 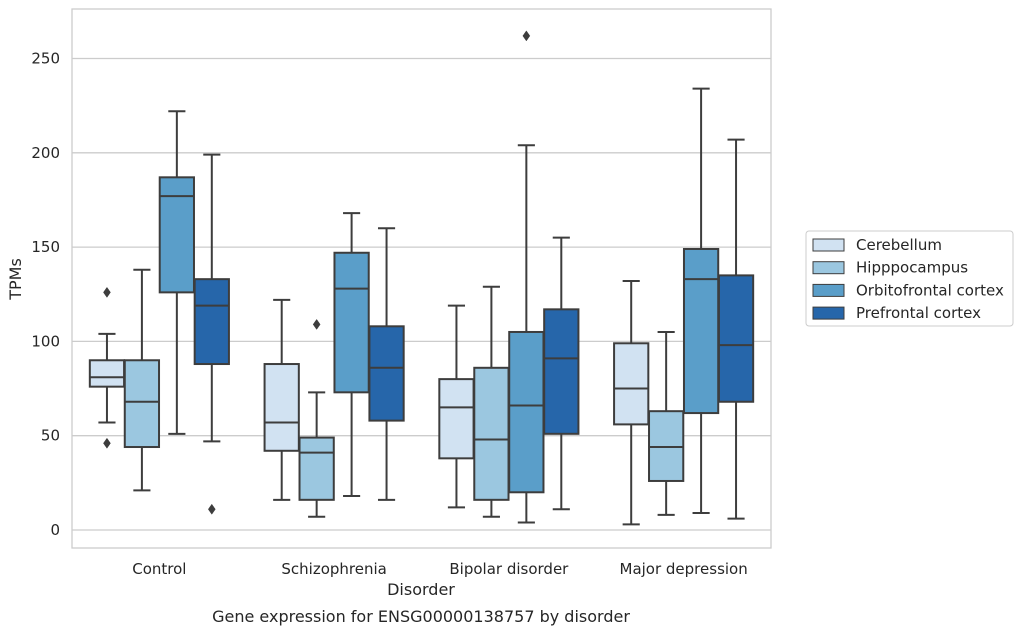 I want to click on box-orbitofrontal-cortex-bipolar-disorder, so click(x=526, y=277).